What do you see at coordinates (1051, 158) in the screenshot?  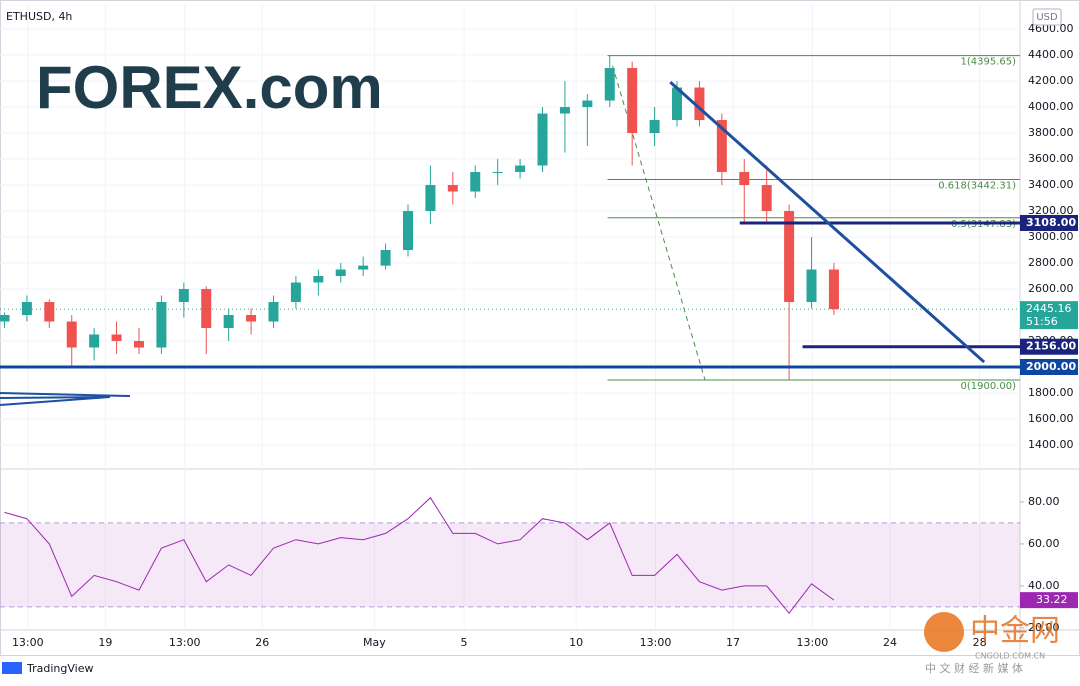 I see `y-tick-label: 3600.00` at bounding box center [1051, 158].